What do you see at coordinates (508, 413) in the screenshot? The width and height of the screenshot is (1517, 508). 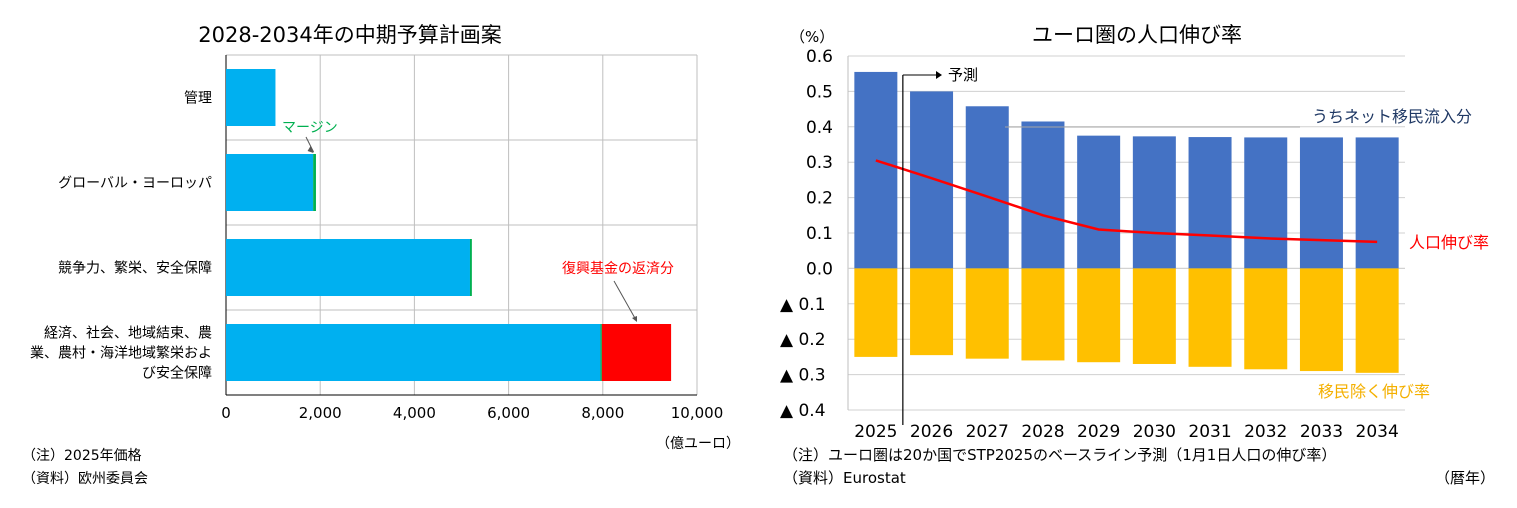 I see `budget-x-tick-label: 6,000` at bounding box center [508, 413].